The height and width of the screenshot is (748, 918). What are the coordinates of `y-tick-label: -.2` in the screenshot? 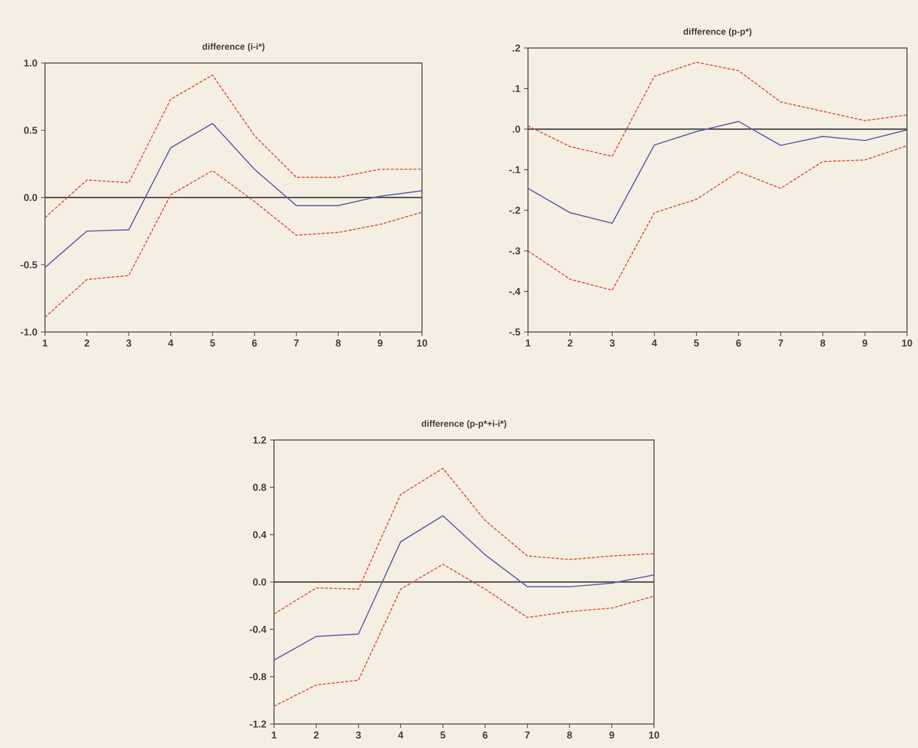 It's located at (514, 210).